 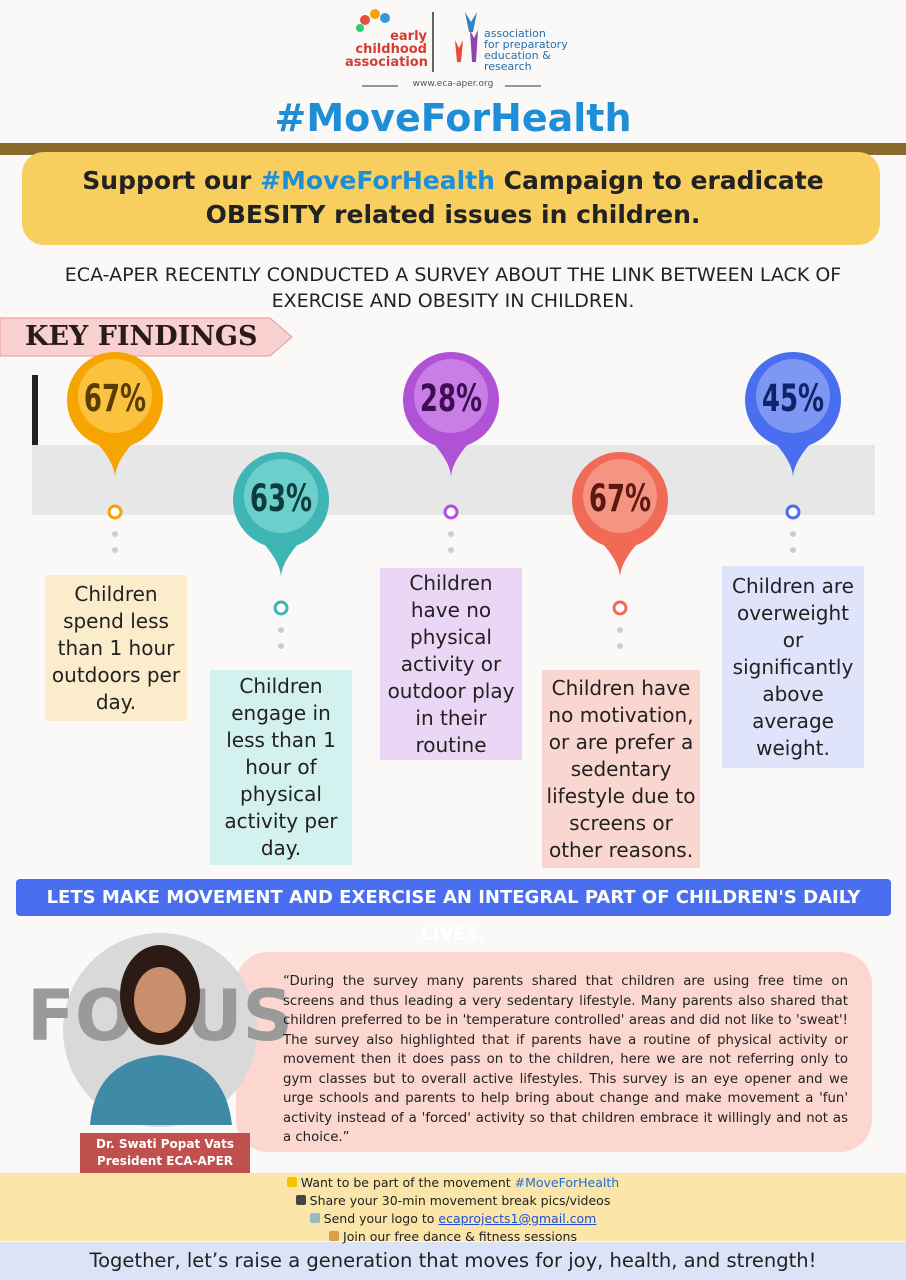 I want to click on quote-bg, so click(x=554, y=1052).